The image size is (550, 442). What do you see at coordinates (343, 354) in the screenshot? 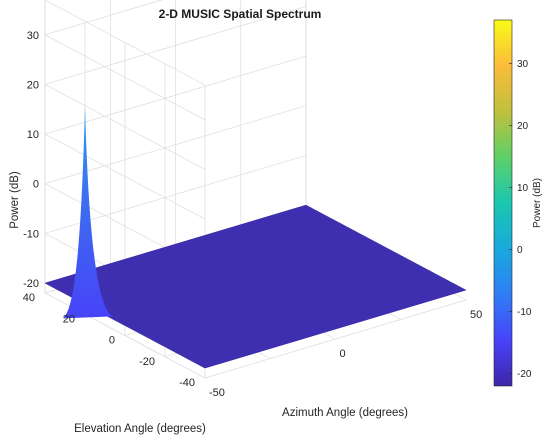
I see `x-tick-label: 0` at bounding box center [343, 354].